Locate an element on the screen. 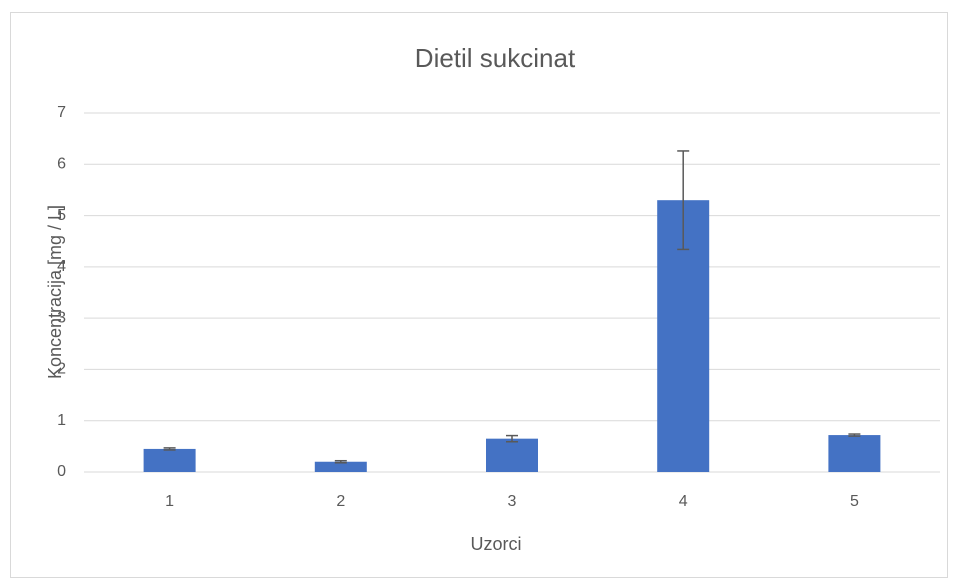 This screenshot has height=583, width=957. x-tick-label: 3 is located at coordinates (512, 501).